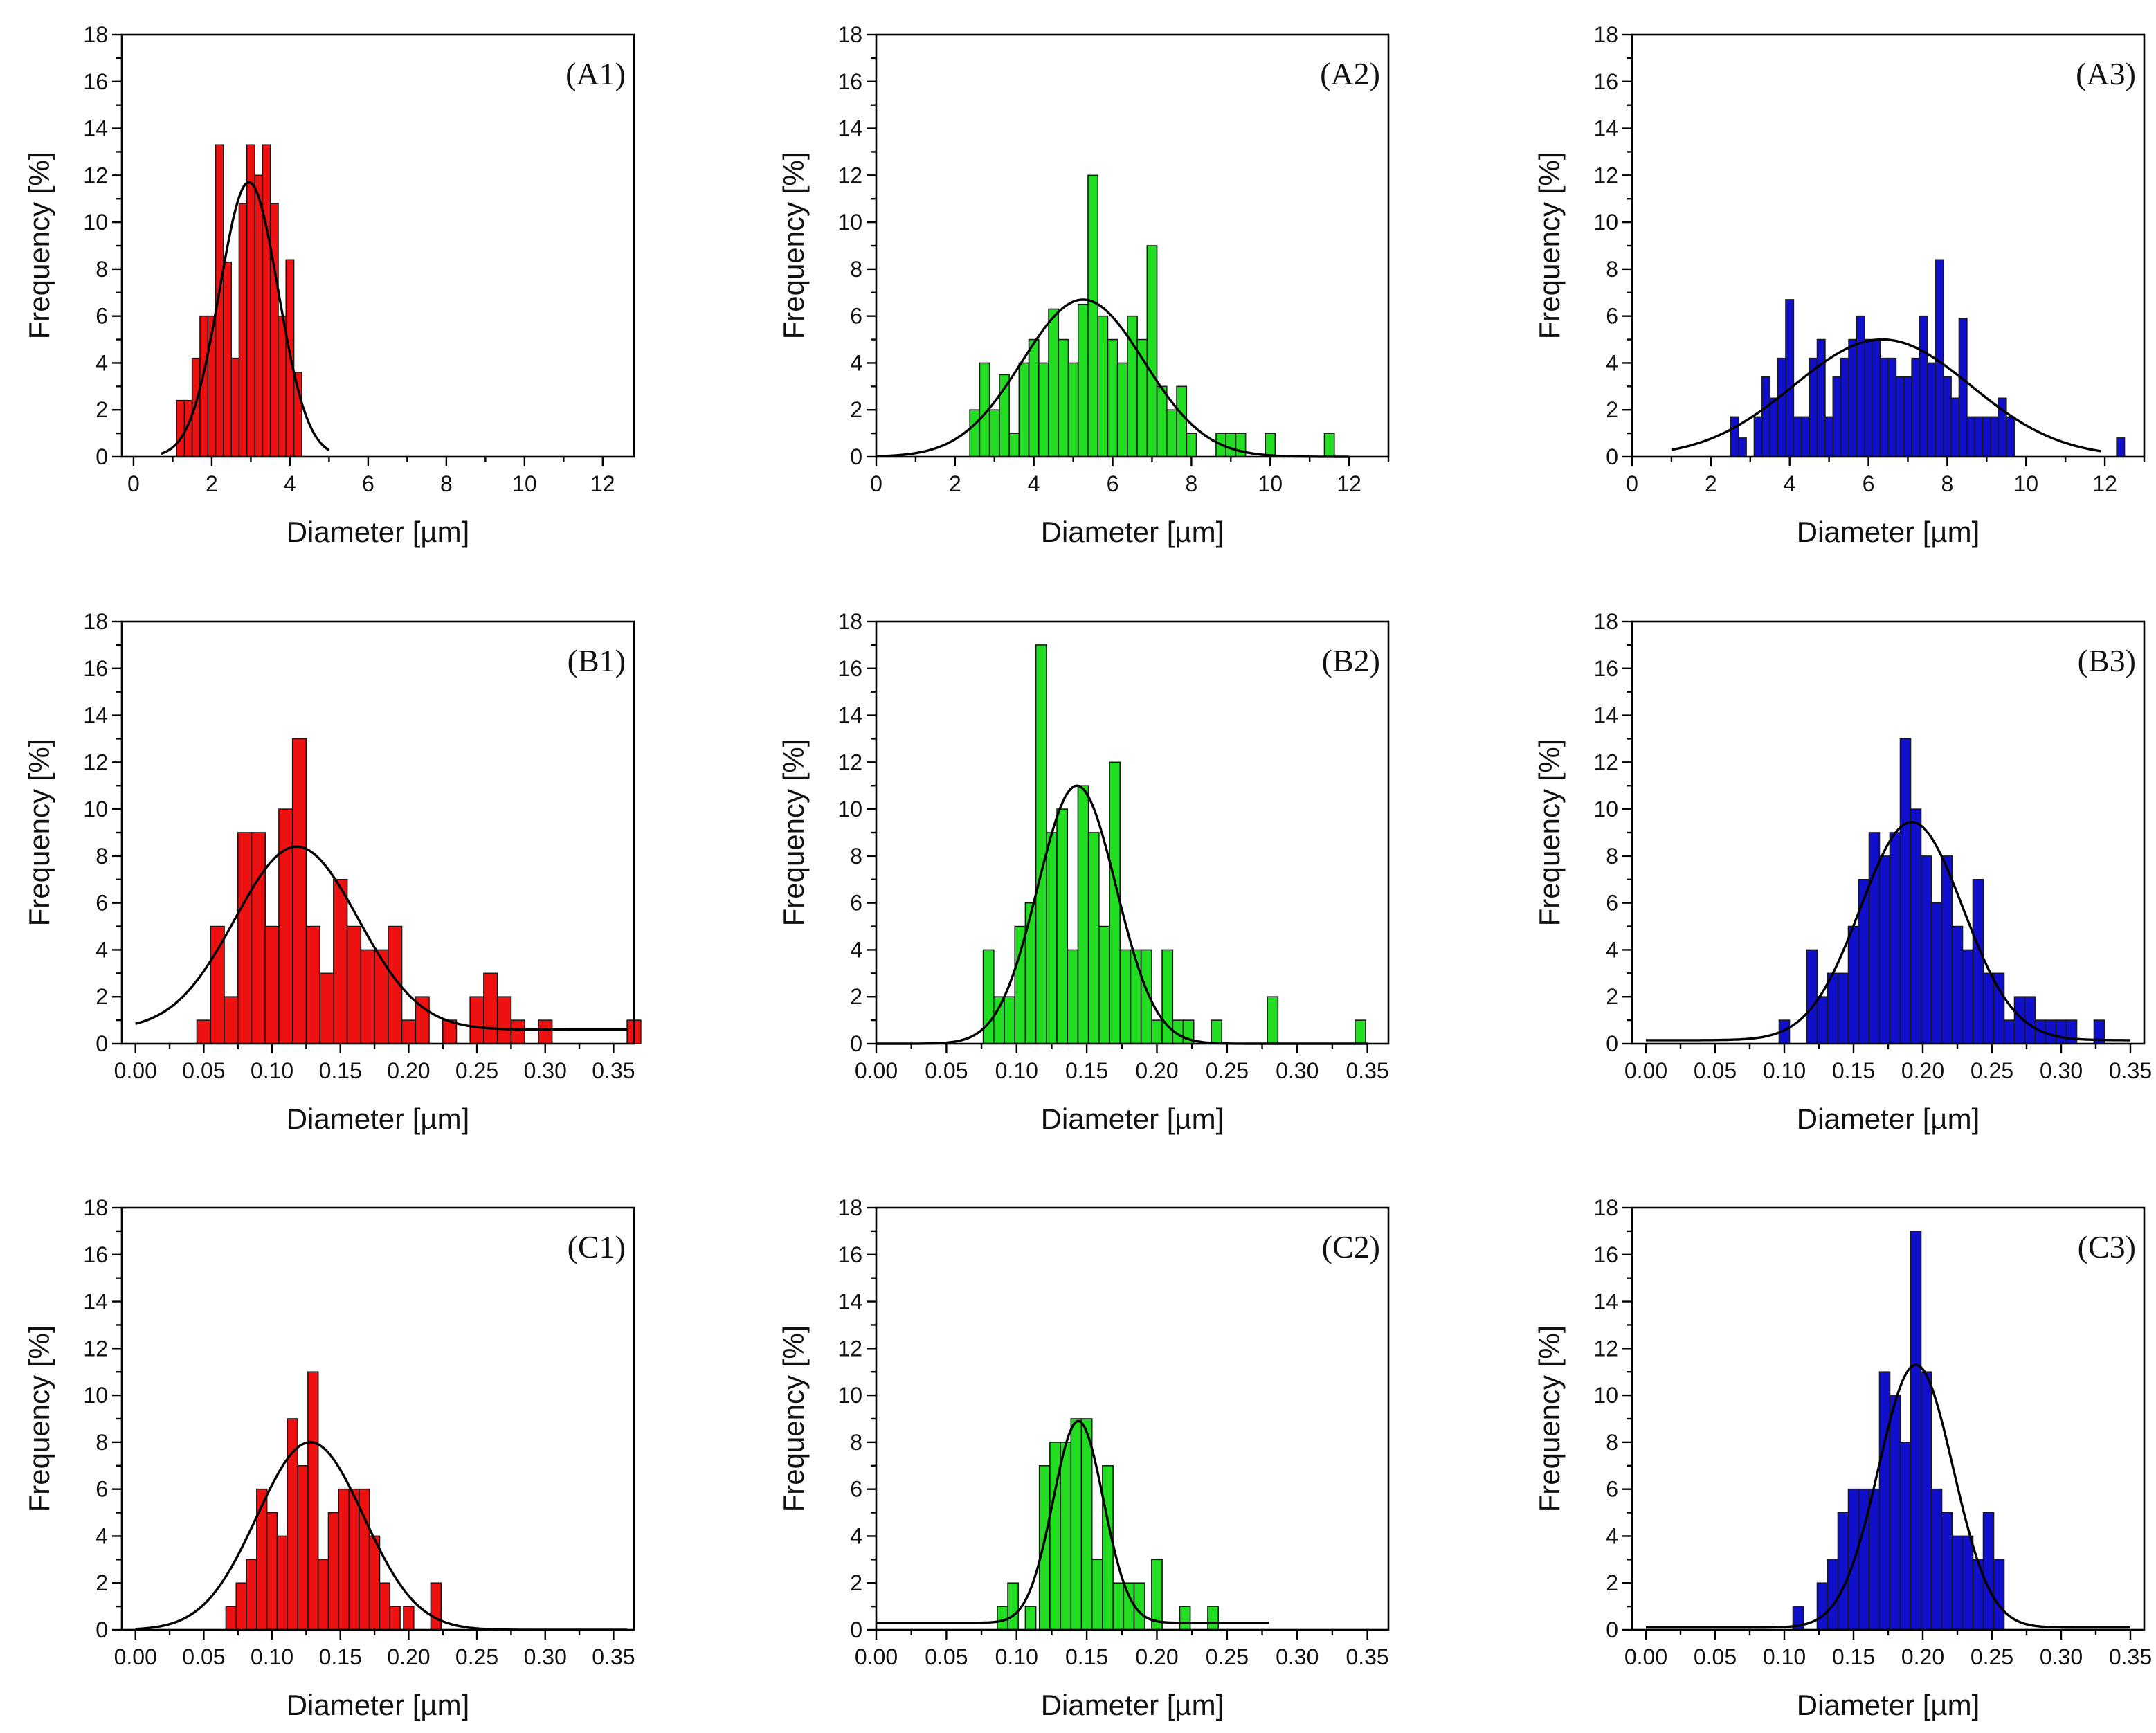 This screenshot has height=1733, width=2156. Describe the element at coordinates (1132, 1418) in the screenshot. I see `plot-frame` at that location.